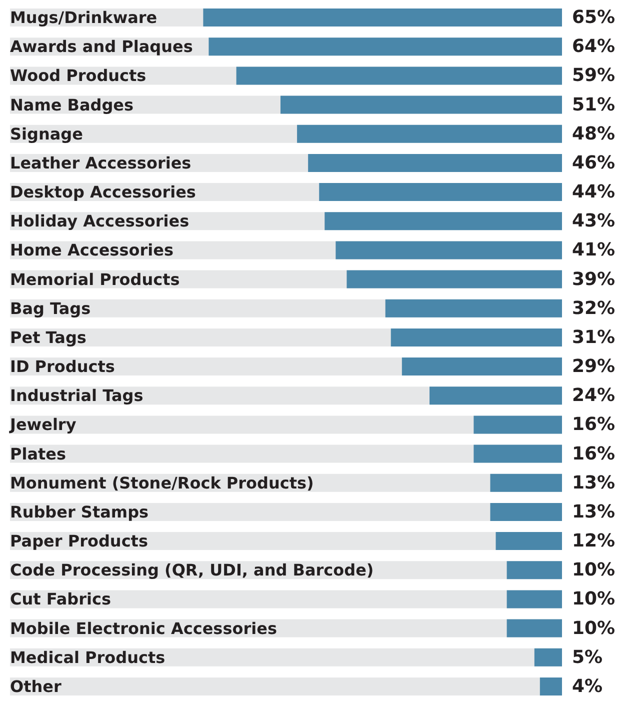  I want to click on data-label: 46%, so click(594, 163).